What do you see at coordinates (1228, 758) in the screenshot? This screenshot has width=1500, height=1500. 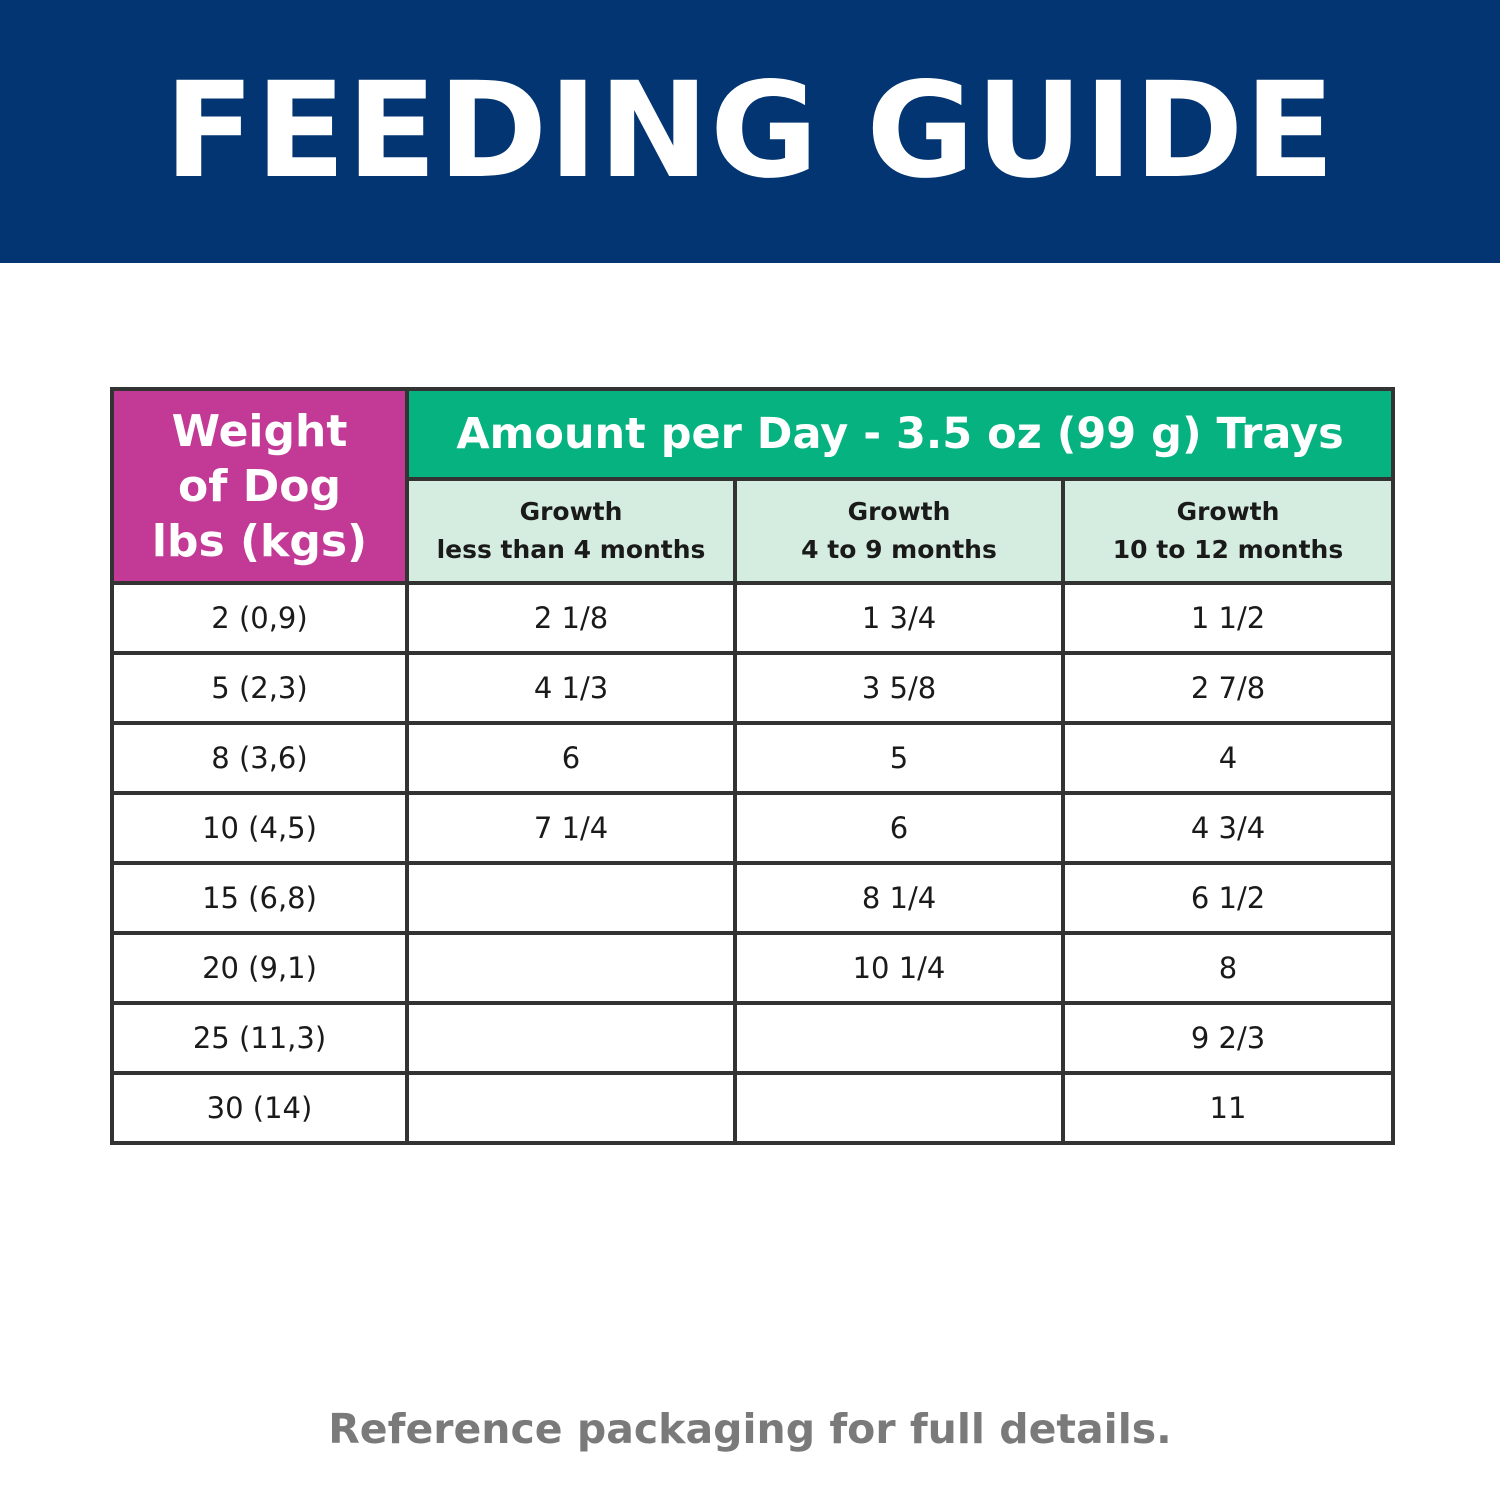 I see `amount-cell: 4` at bounding box center [1228, 758].